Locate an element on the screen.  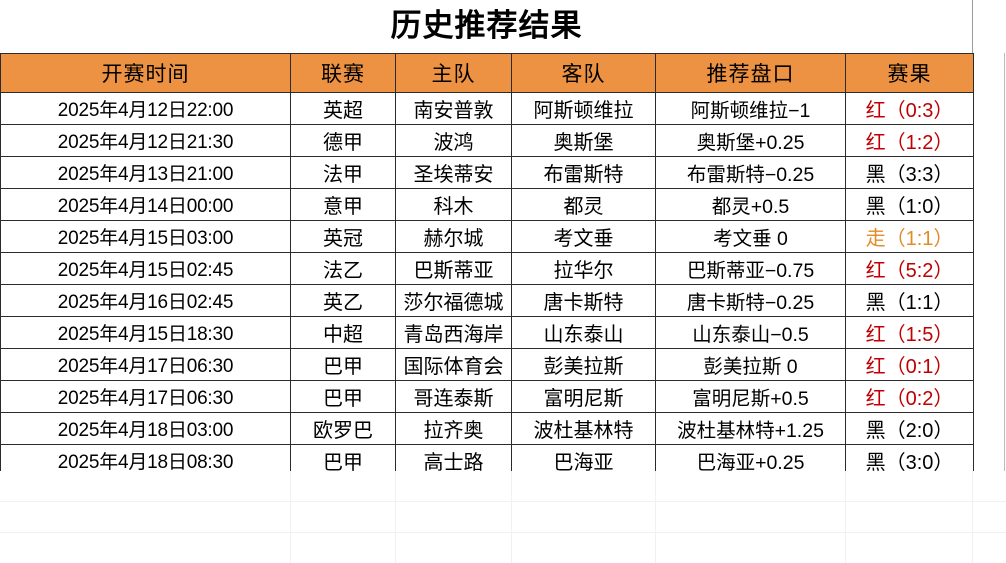
cell-result-red: 红（1:5） is located at coordinates (909, 332).